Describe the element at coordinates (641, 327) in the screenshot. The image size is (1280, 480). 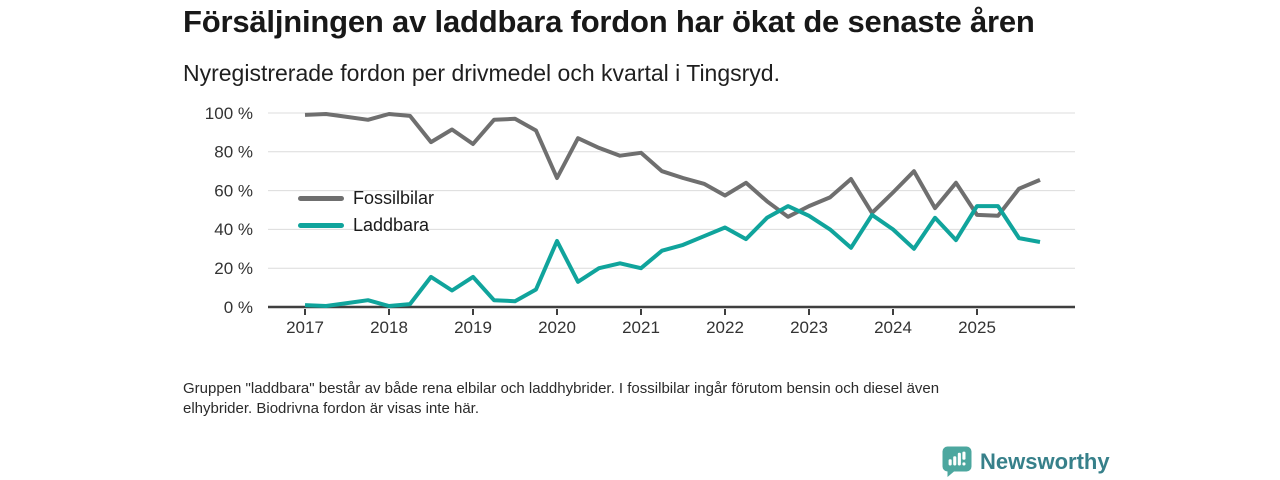
I see `x-tick-label-2021: 2021` at that location.